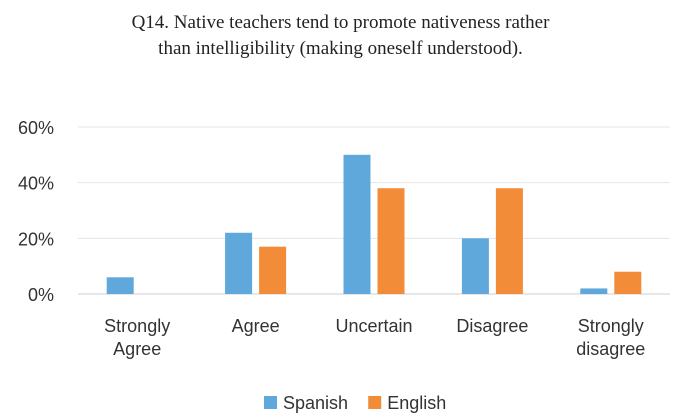 The height and width of the screenshot is (420, 681). What do you see at coordinates (36, 128) in the screenshot?
I see `y-tick-label: 60%` at bounding box center [36, 128].